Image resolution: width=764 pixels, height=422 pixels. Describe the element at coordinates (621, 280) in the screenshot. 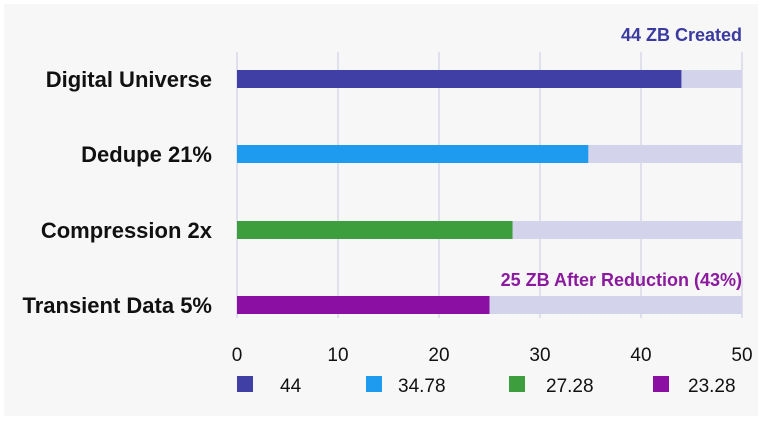

I see `annotation-2: 25 ZB After Reduction (43%)` at that location.